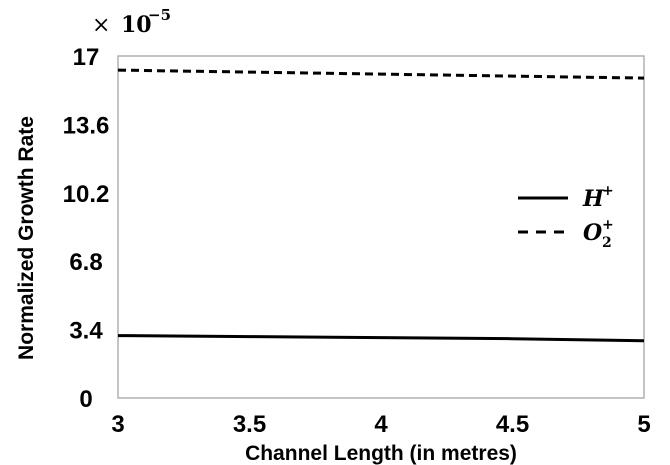 This screenshot has height=465, width=670. Describe the element at coordinates (117, 424) in the screenshot. I see `x-tick-label: 3` at that location.